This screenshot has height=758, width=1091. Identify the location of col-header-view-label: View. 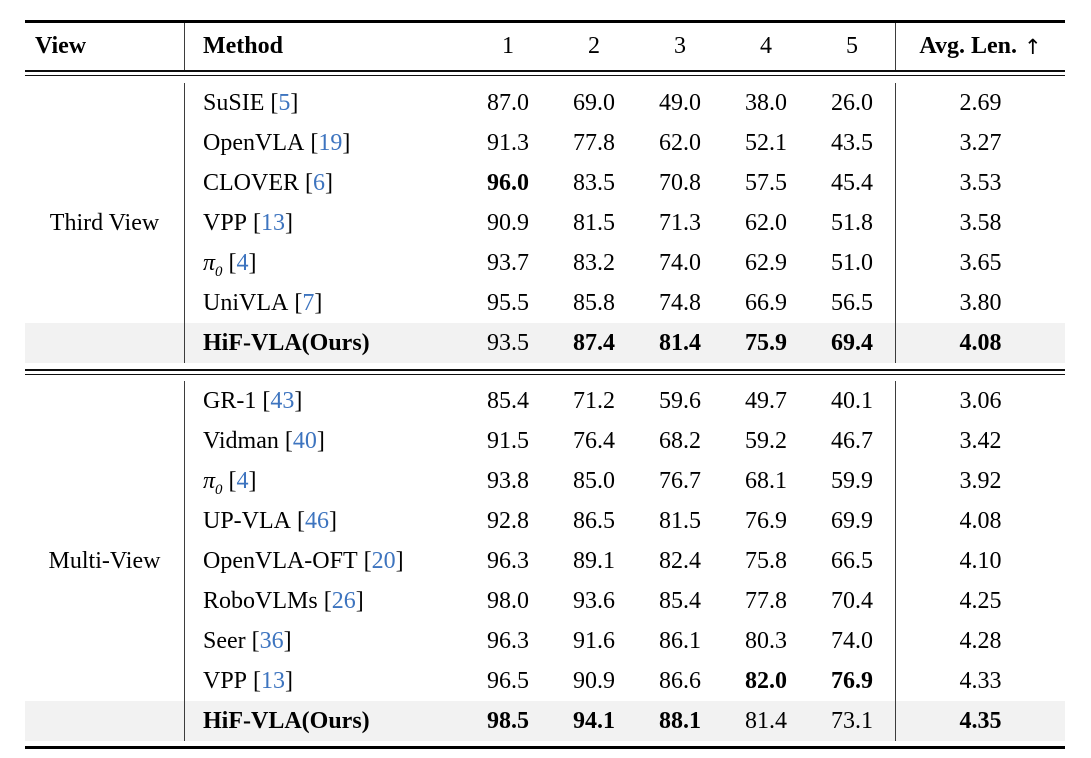
(61, 46).